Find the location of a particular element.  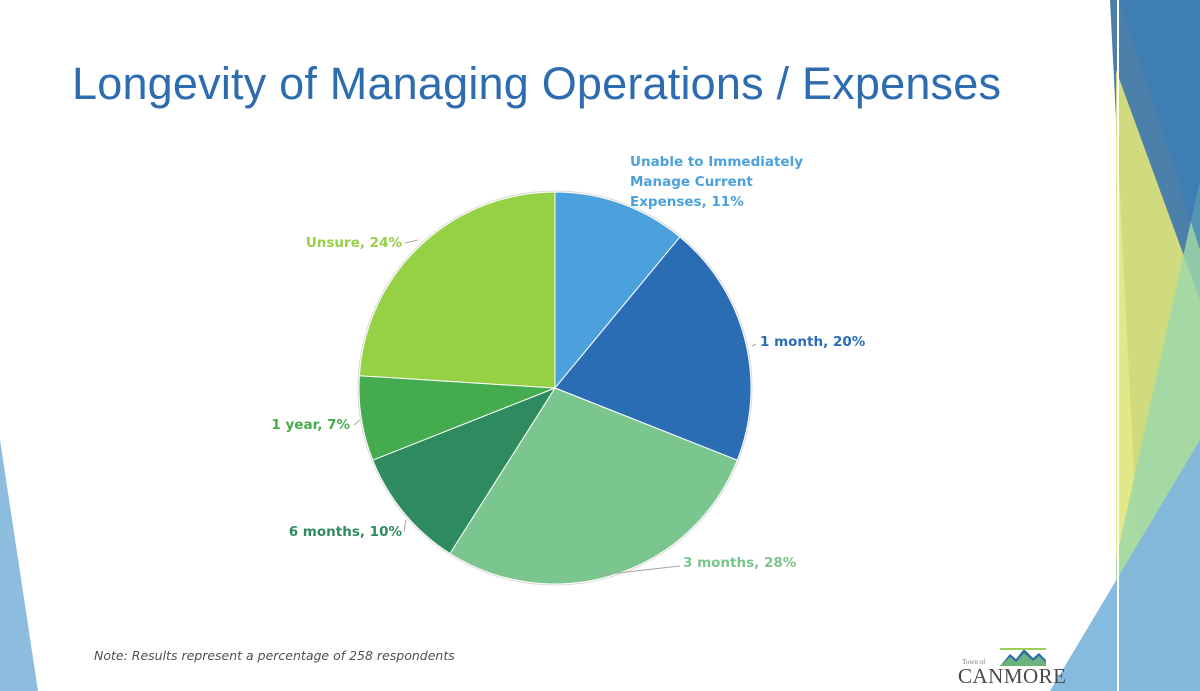

pie-slice-3-months is located at coordinates (593, 486).